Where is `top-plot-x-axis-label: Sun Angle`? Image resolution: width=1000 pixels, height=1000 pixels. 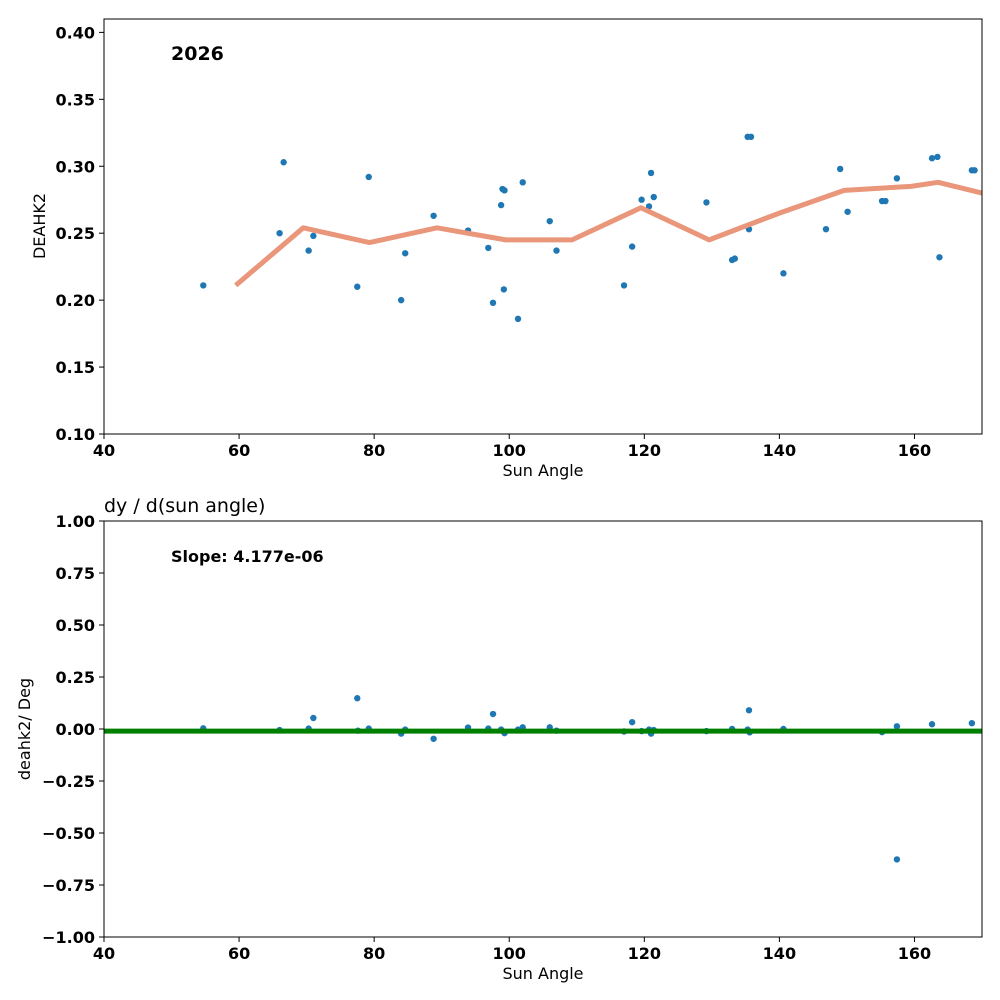
top-plot-x-axis-label: Sun Angle is located at coordinates (542, 470).